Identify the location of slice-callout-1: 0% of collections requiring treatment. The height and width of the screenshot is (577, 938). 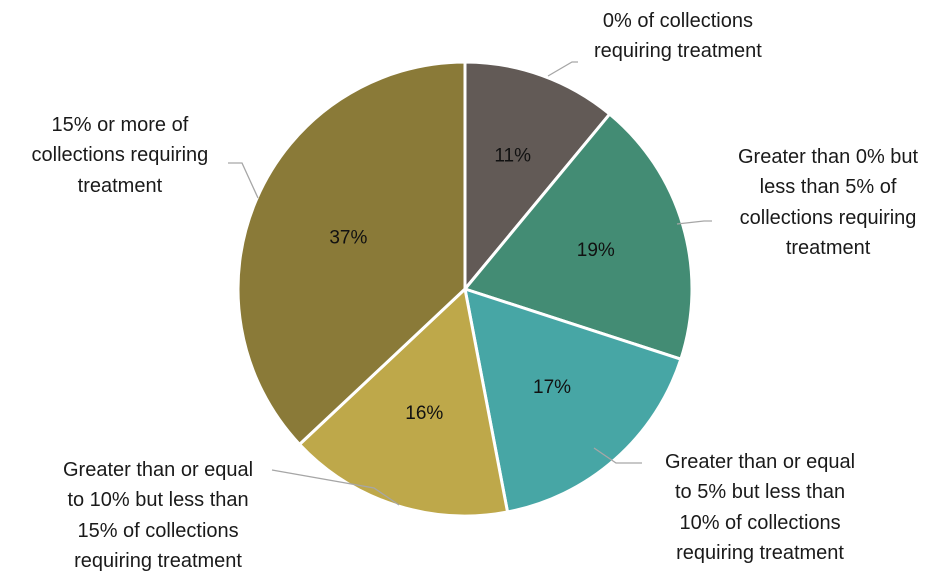
(678, 36).